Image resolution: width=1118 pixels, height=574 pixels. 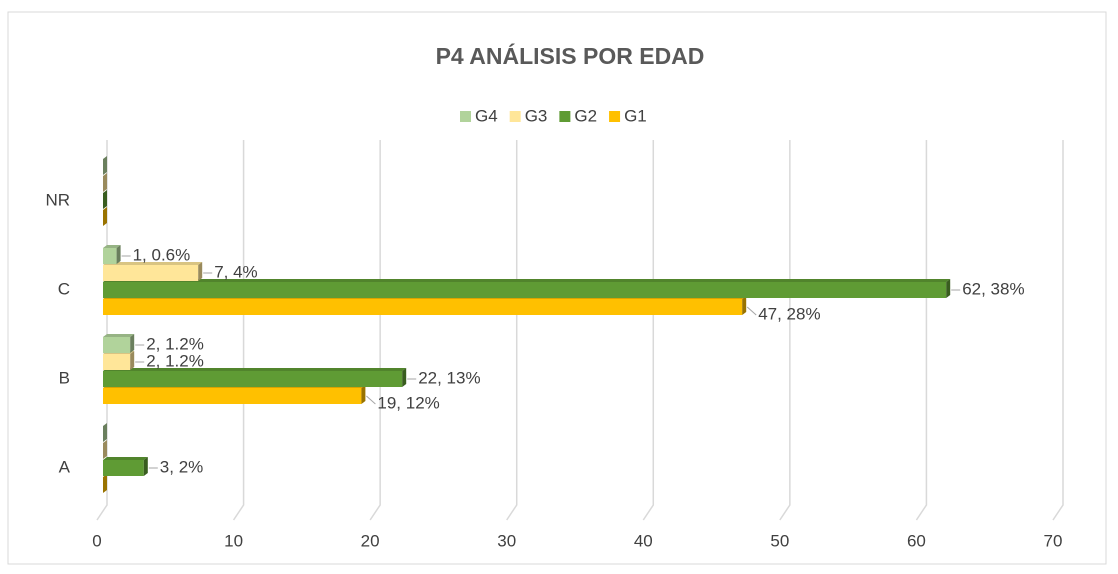 What do you see at coordinates (506, 540) in the screenshot?
I see `x-tick-label: 30` at bounding box center [506, 540].